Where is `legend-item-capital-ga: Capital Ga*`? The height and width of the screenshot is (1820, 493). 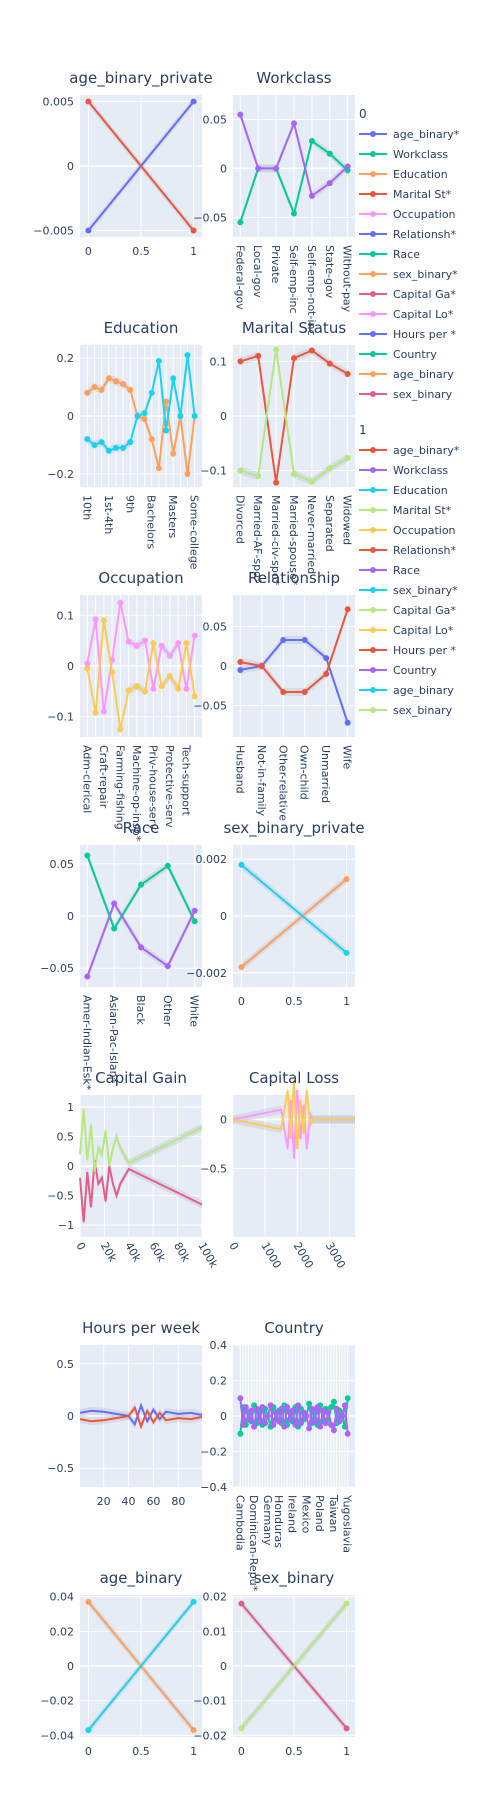
legend-item-capital-ga: Capital Ga* is located at coordinates (407, 294).